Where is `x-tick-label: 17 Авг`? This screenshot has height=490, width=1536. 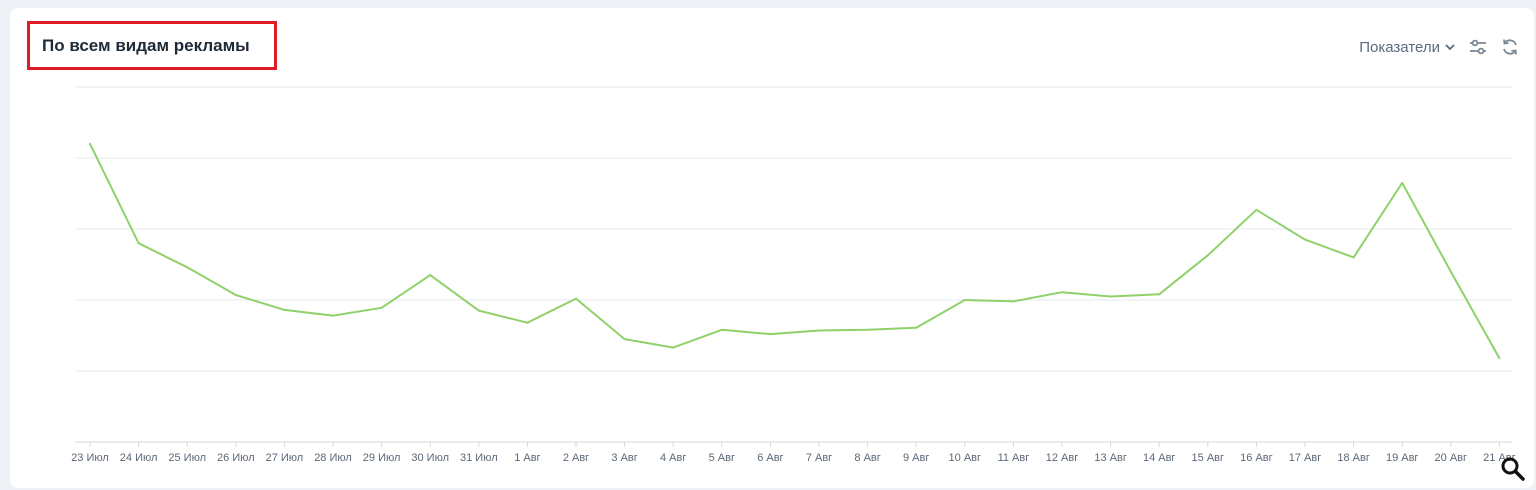 x-tick-label: 17 Авг is located at coordinates (1305, 458).